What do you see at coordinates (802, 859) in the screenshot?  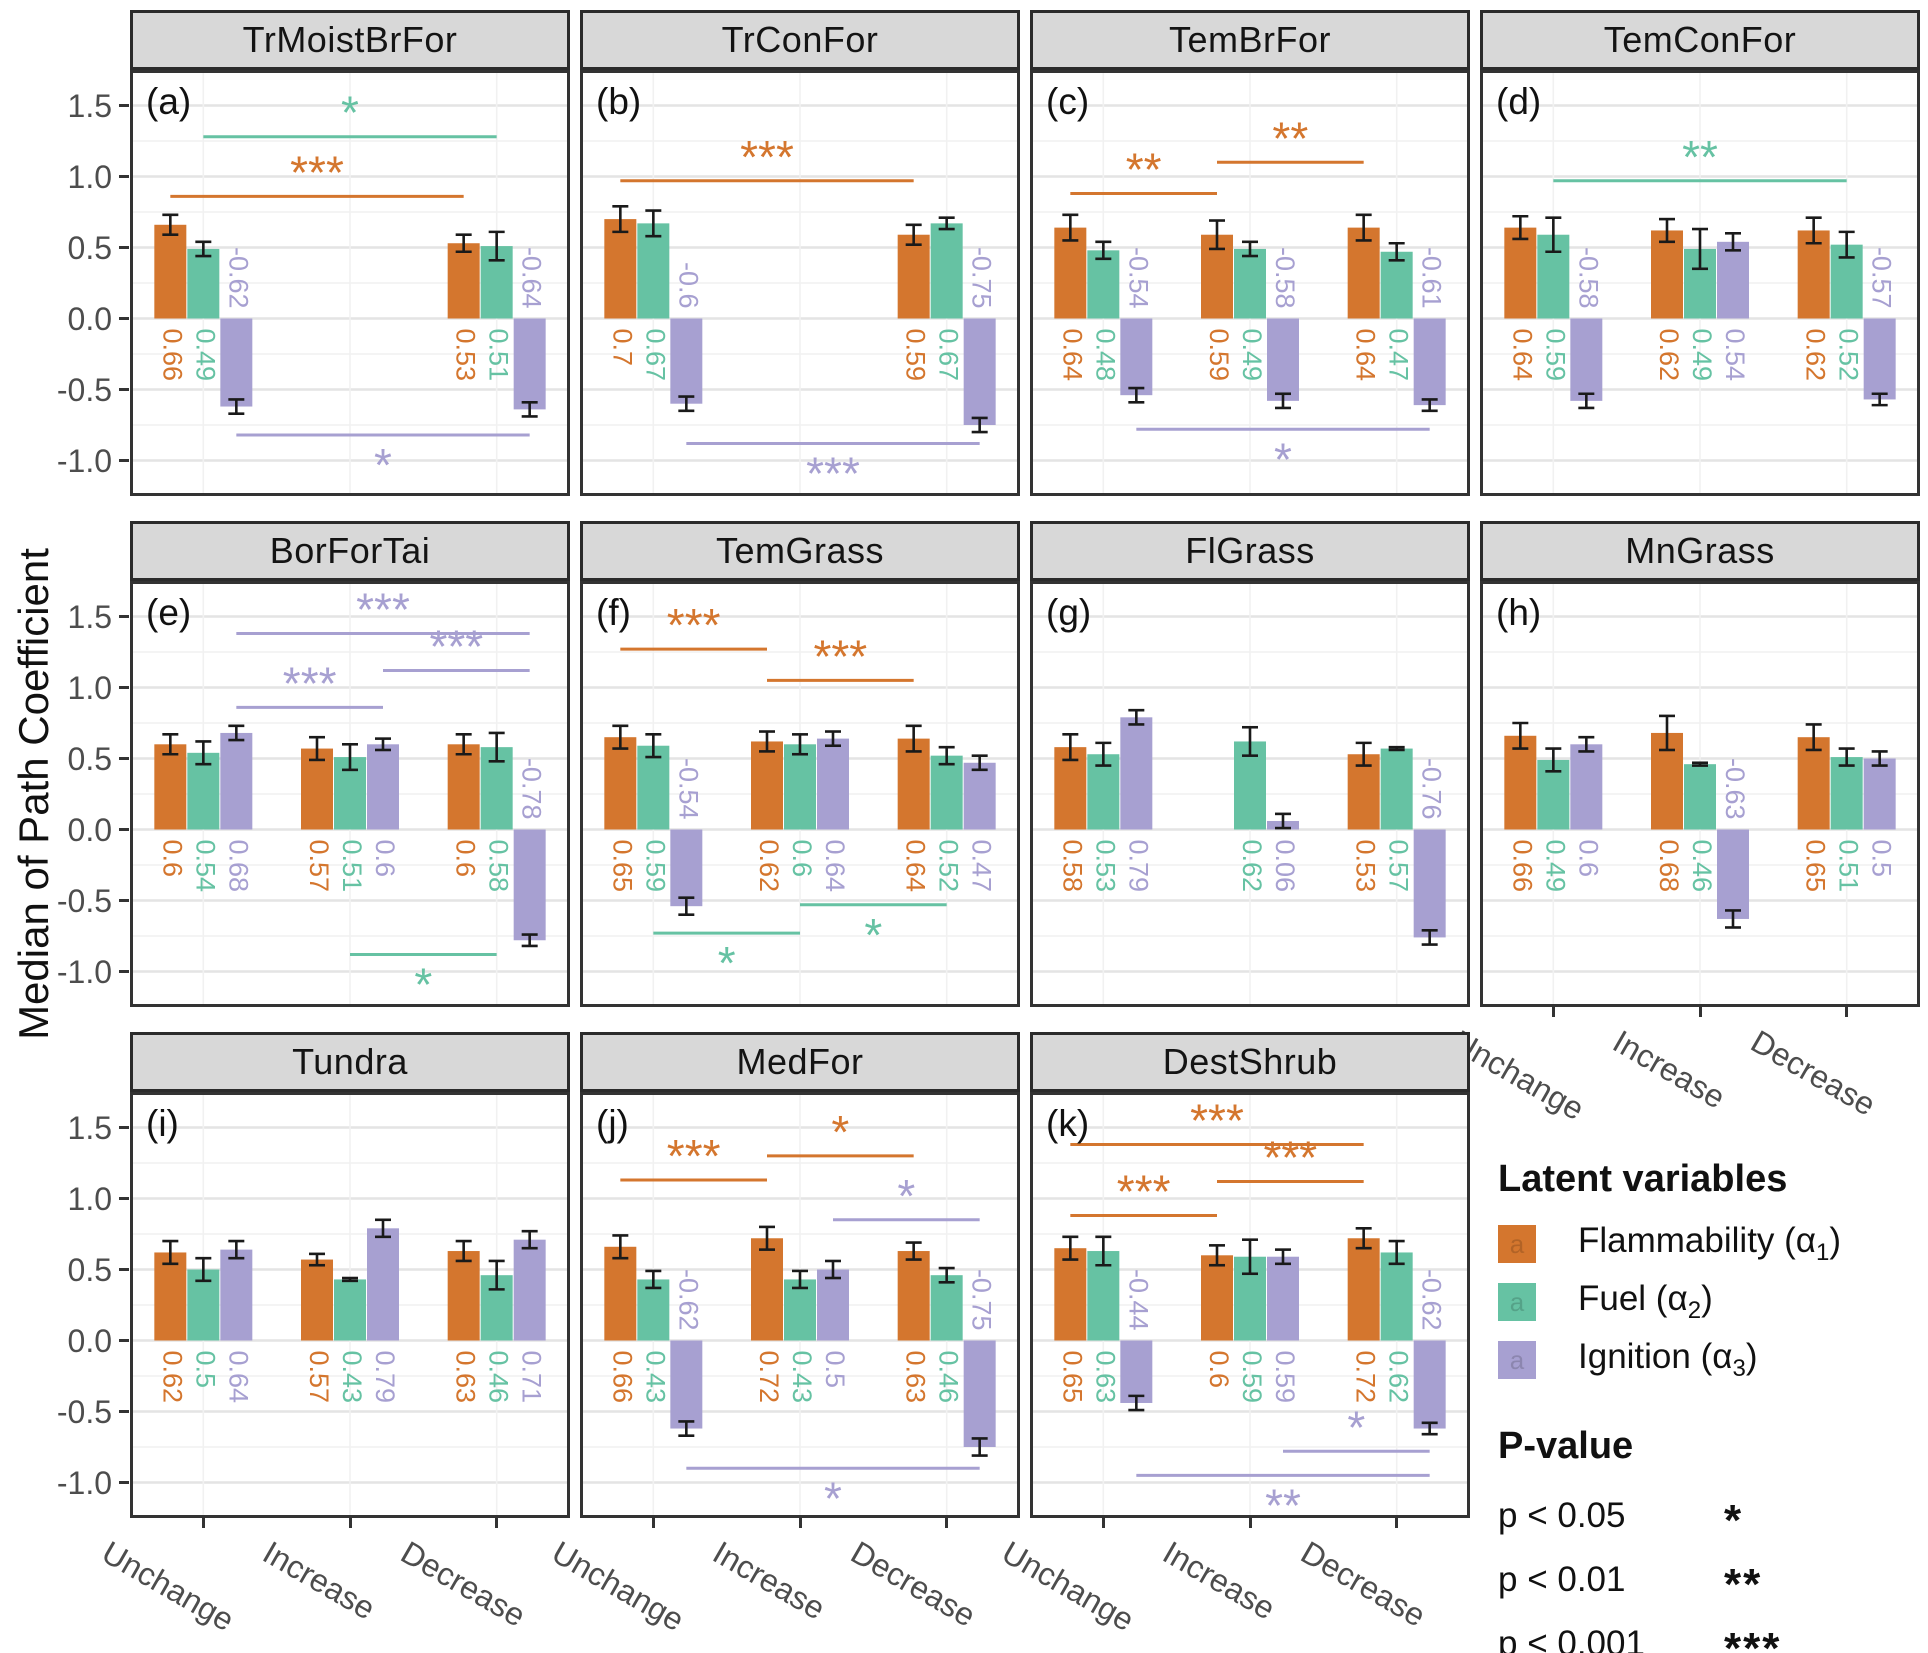 I see `bar-value-label: 0.6` at bounding box center [802, 859].